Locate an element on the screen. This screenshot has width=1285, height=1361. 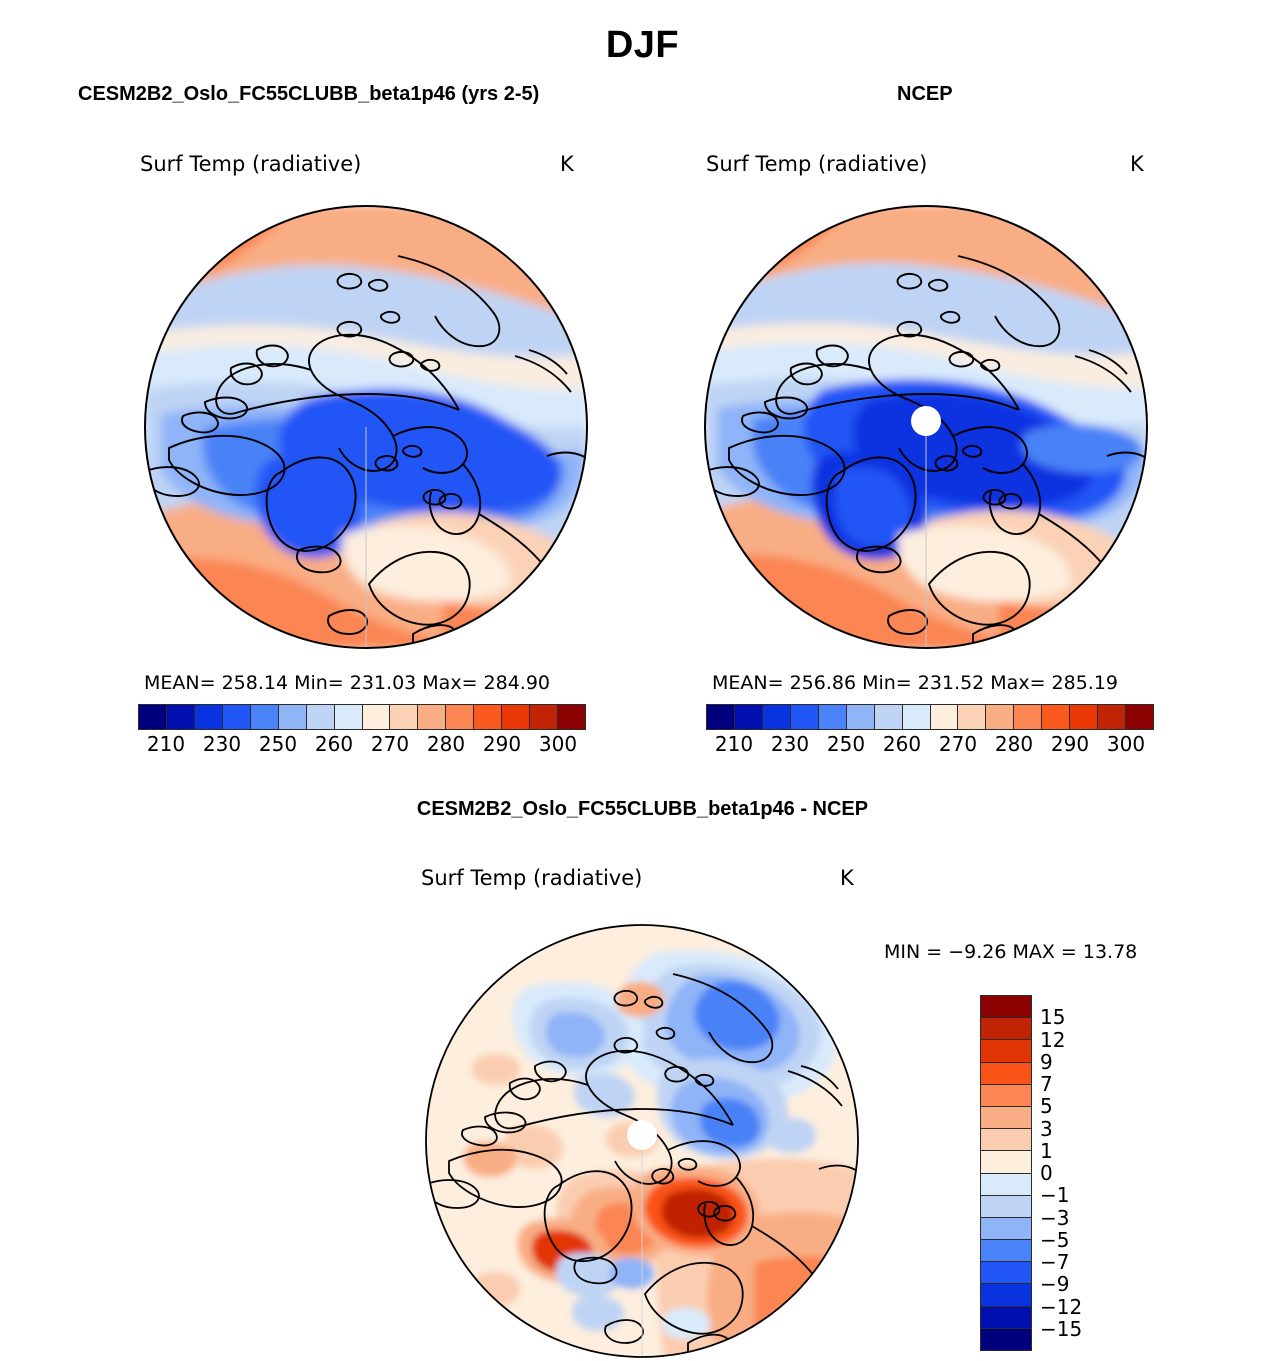
diff-variable-label: Surf Temp (radiative) is located at coordinates (532, 878).